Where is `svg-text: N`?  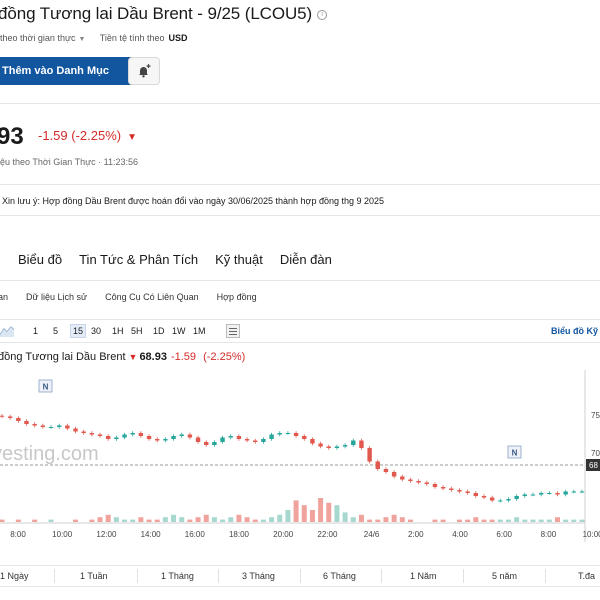
svg-text: N is located at coordinates (46, 387).